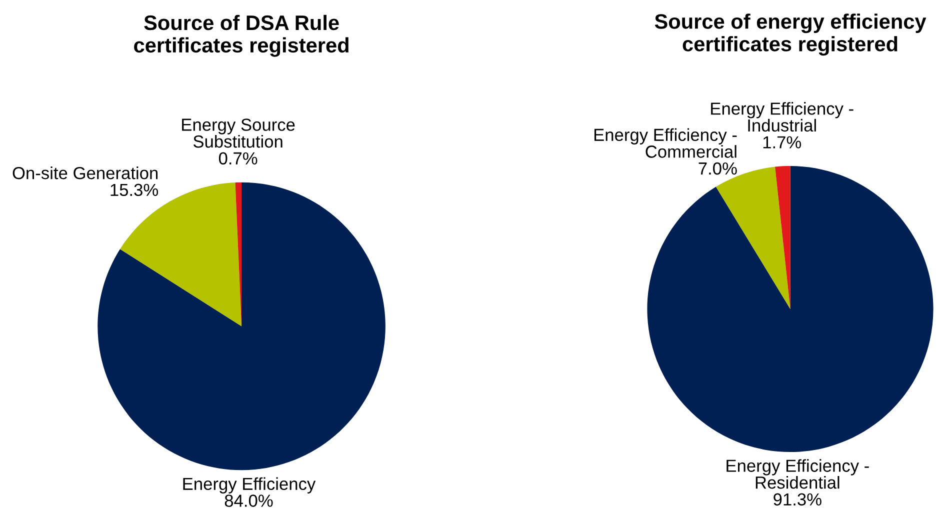  What do you see at coordinates (238, 158) in the screenshot?
I see `data-label: 0.7%` at bounding box center [238, 158].